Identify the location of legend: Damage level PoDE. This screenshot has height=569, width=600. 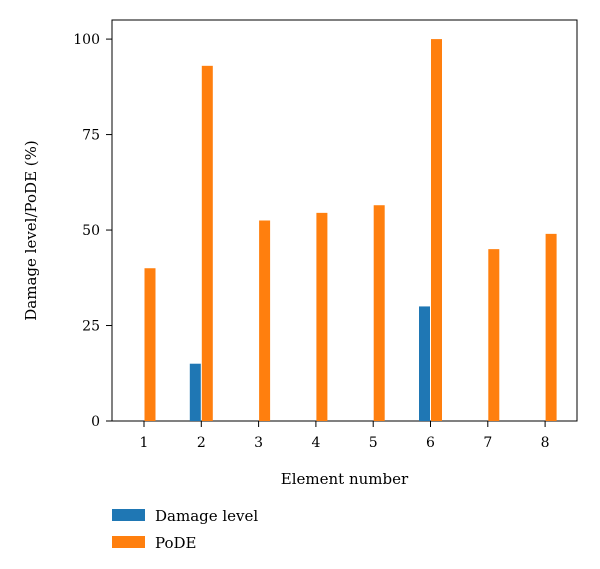
(185, 529).